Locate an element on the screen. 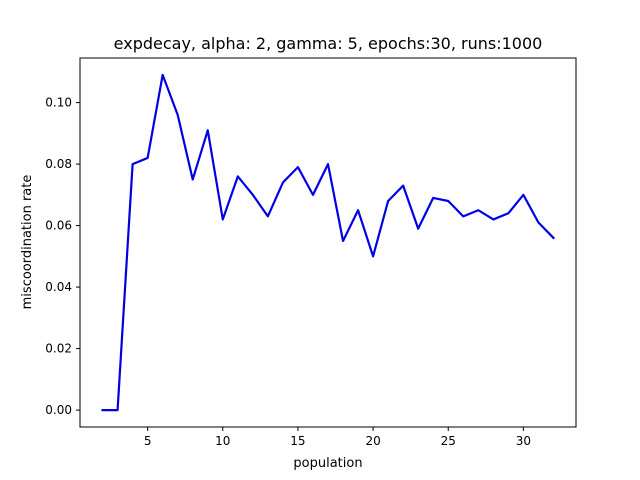 The height and width of the screenshot is (480, 640). y-axis-label: miscoordination rate is located at coordinates (27, 242).